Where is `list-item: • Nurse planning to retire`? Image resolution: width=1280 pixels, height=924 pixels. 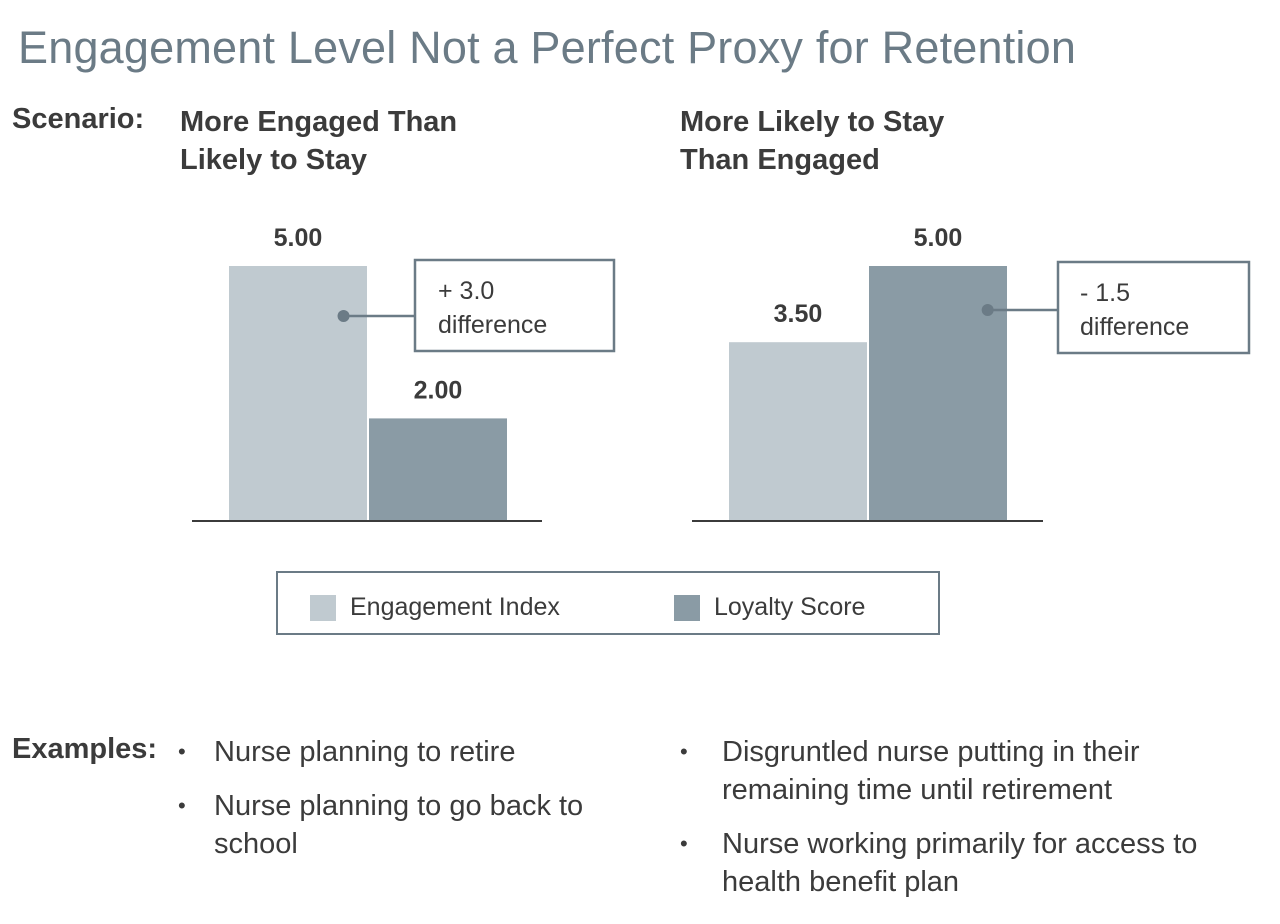 list-item: • Nurse planning to retire is located at coordinates (413, 752).